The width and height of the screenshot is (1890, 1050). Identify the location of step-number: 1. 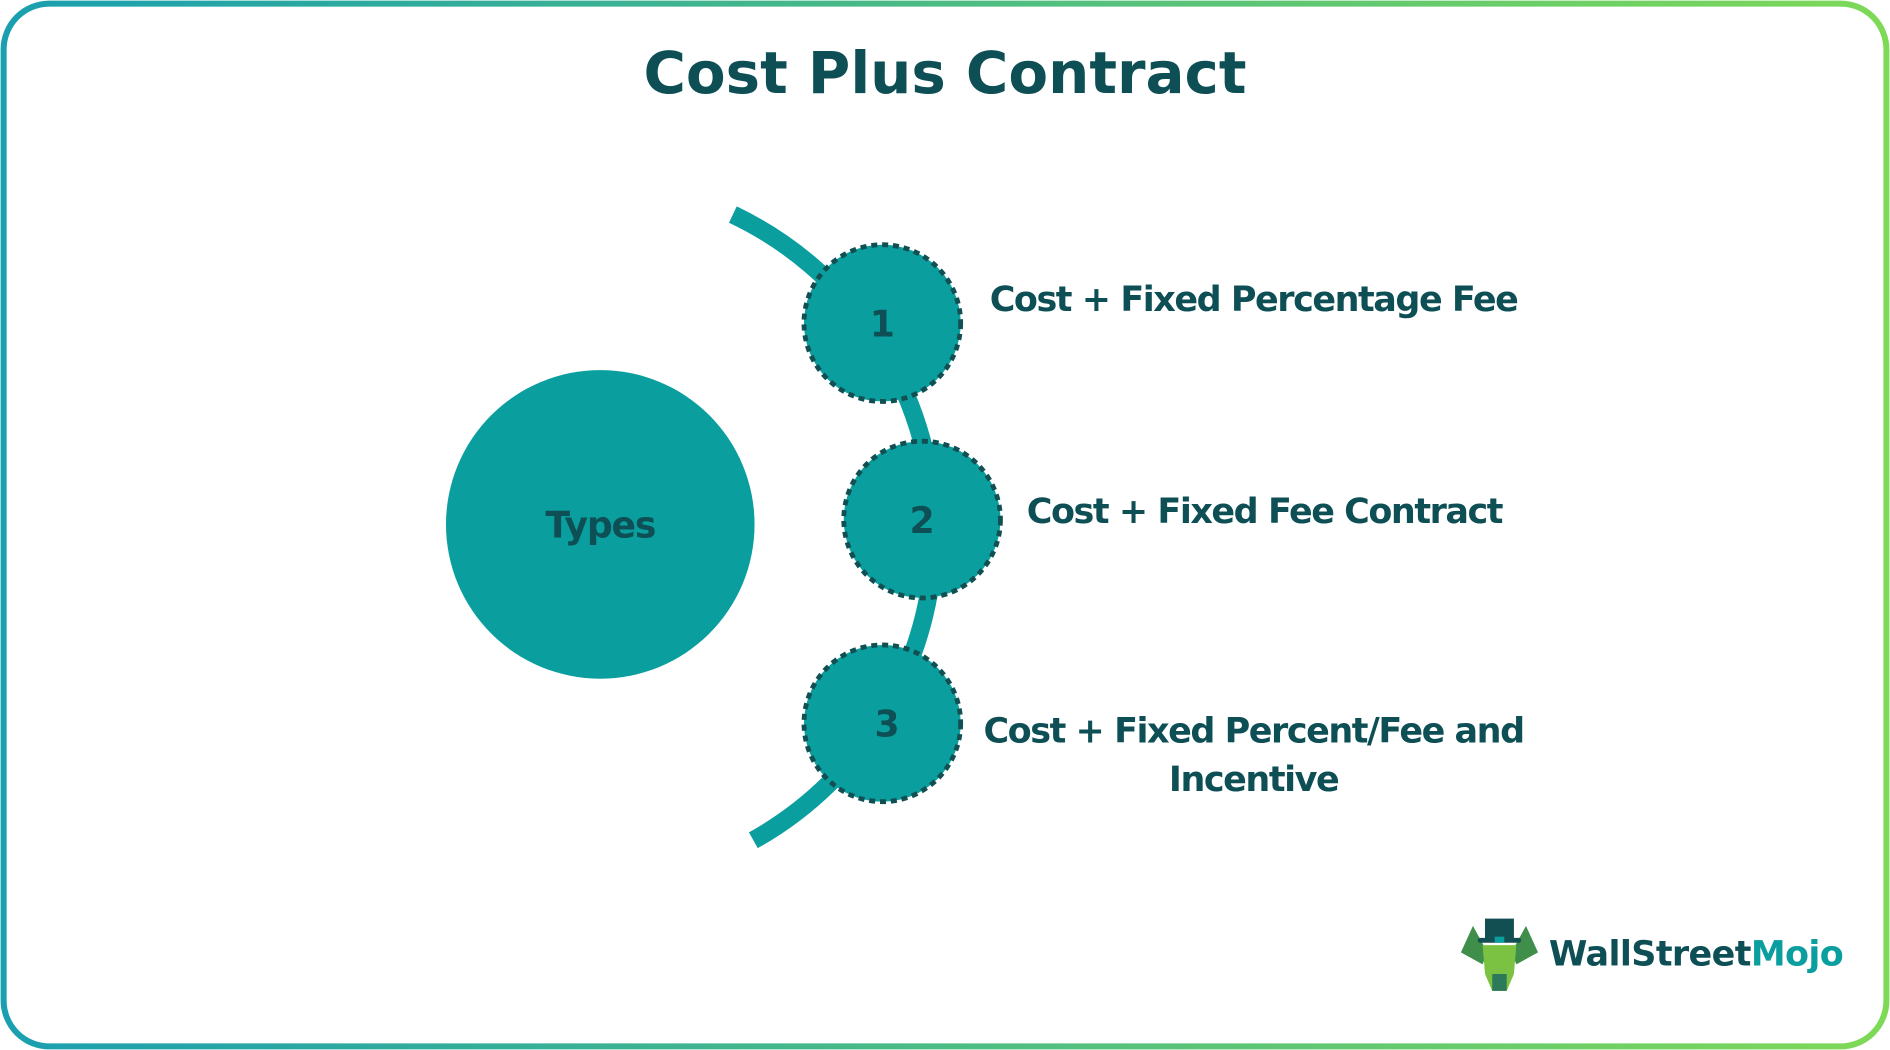
(882, 323).